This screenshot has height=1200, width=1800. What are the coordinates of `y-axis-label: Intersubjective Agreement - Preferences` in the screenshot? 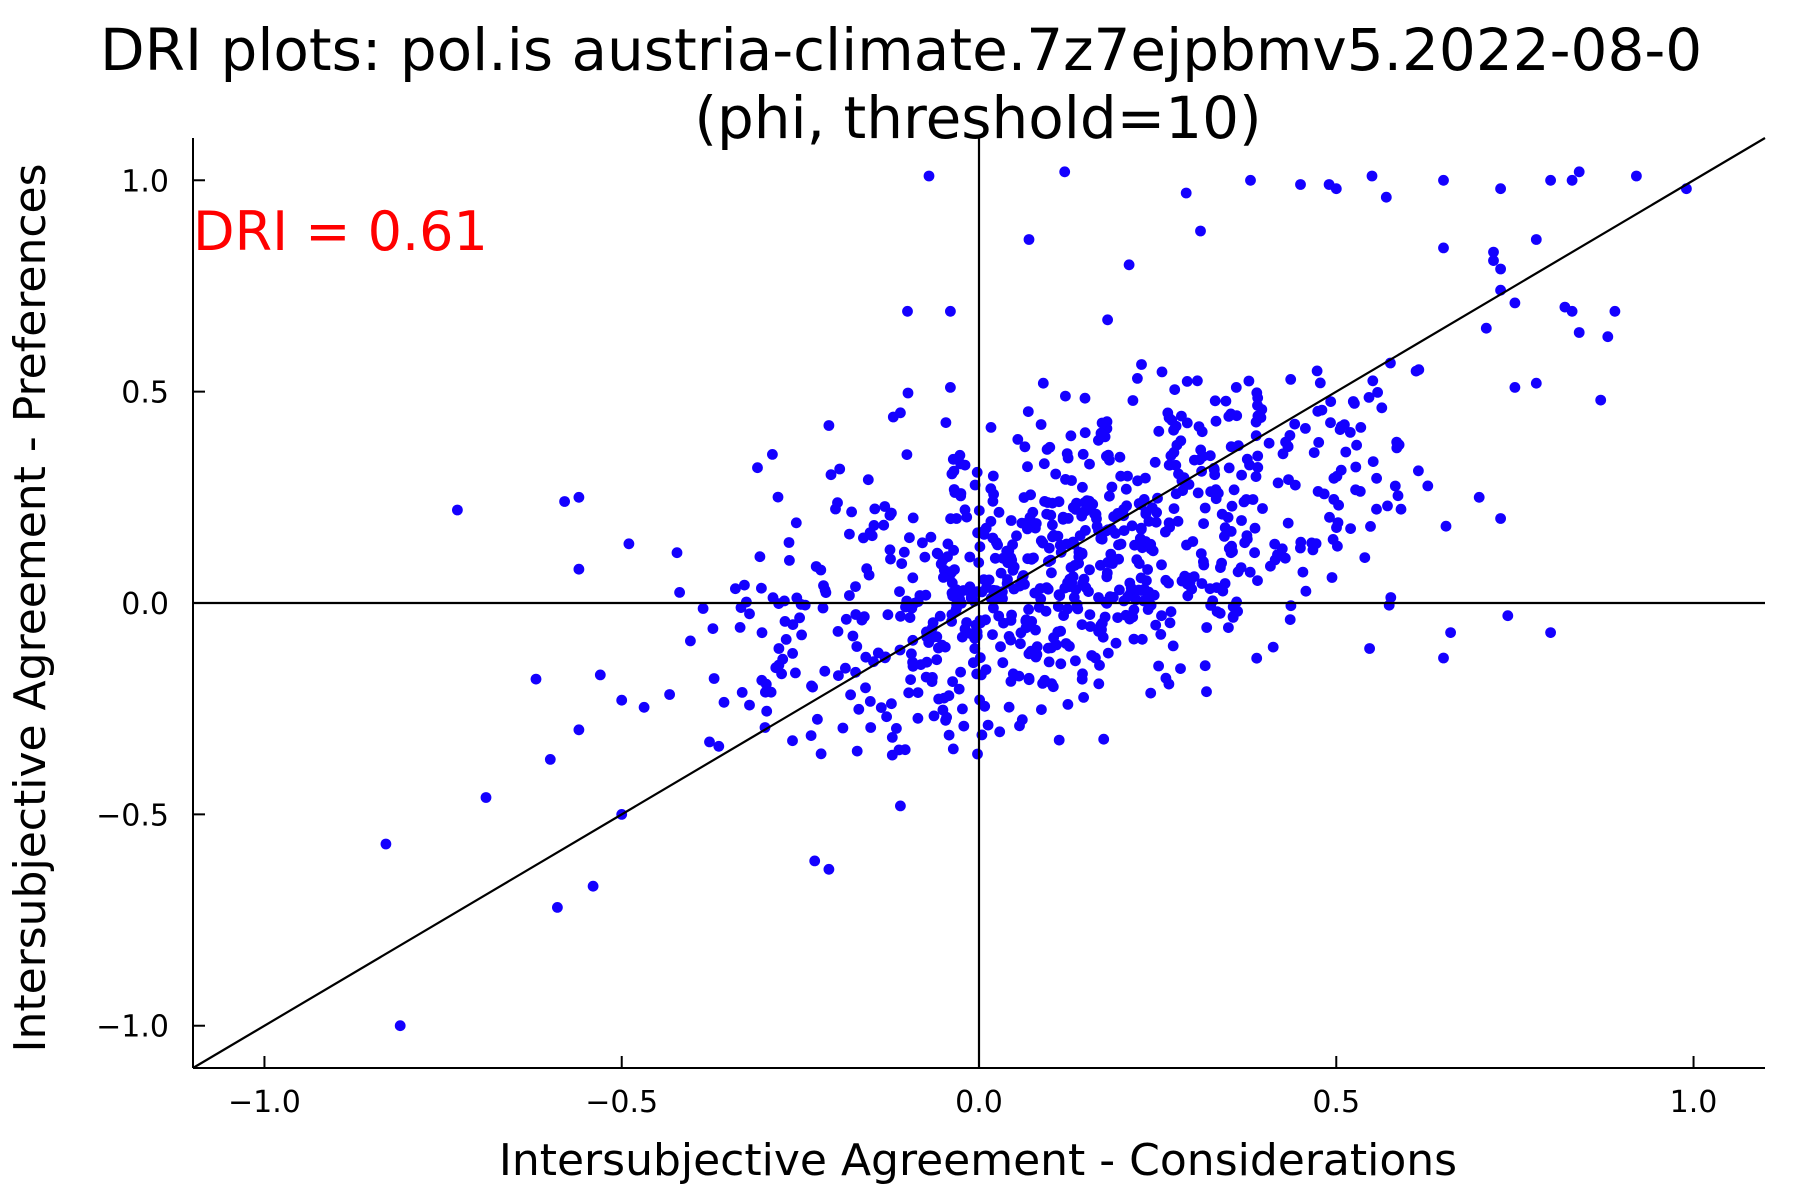 It's located at (30, 607).